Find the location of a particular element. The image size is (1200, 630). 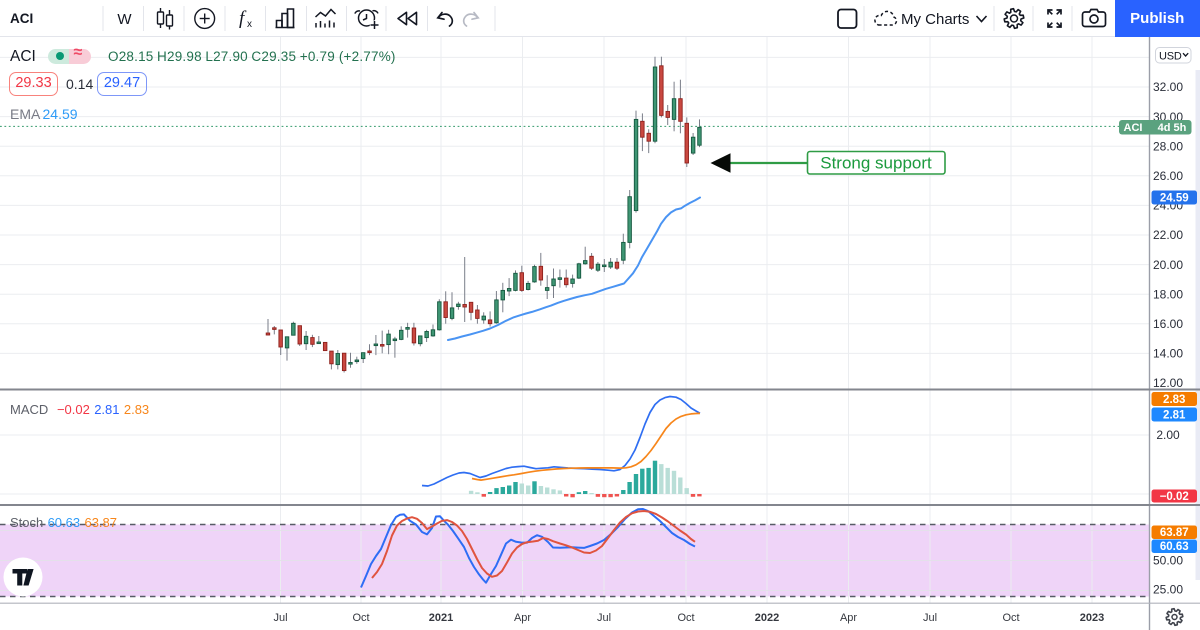

svg-text: W is located at coordinates (124, 19).